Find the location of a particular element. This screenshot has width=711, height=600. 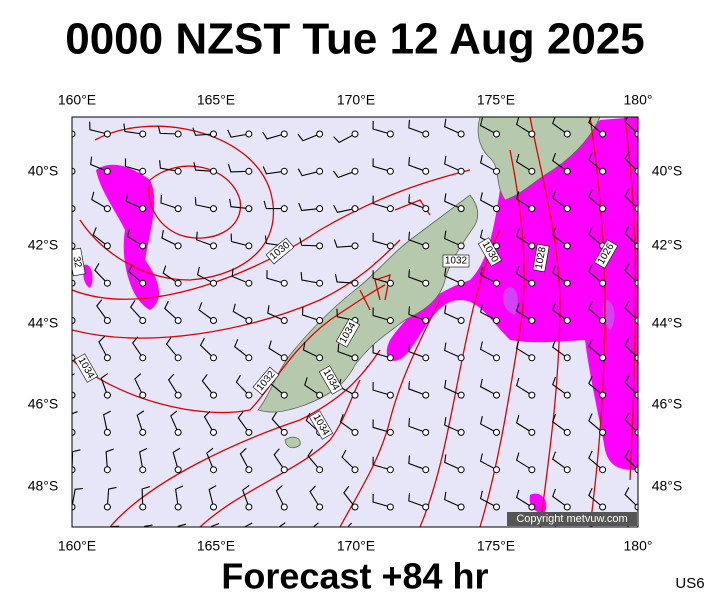

x-axis-label-bottom: 170°E is located at coordinates (356, 546).